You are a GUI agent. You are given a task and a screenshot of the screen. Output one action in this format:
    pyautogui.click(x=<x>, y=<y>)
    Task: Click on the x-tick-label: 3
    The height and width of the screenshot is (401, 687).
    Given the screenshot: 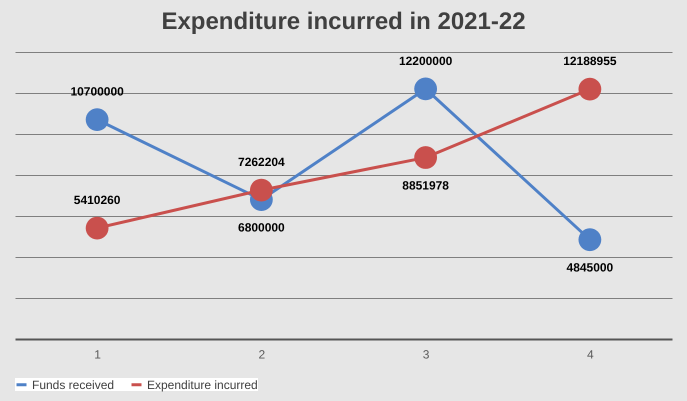 What is the action you would take?
    pyautogui.click(x=426, y=355)
    